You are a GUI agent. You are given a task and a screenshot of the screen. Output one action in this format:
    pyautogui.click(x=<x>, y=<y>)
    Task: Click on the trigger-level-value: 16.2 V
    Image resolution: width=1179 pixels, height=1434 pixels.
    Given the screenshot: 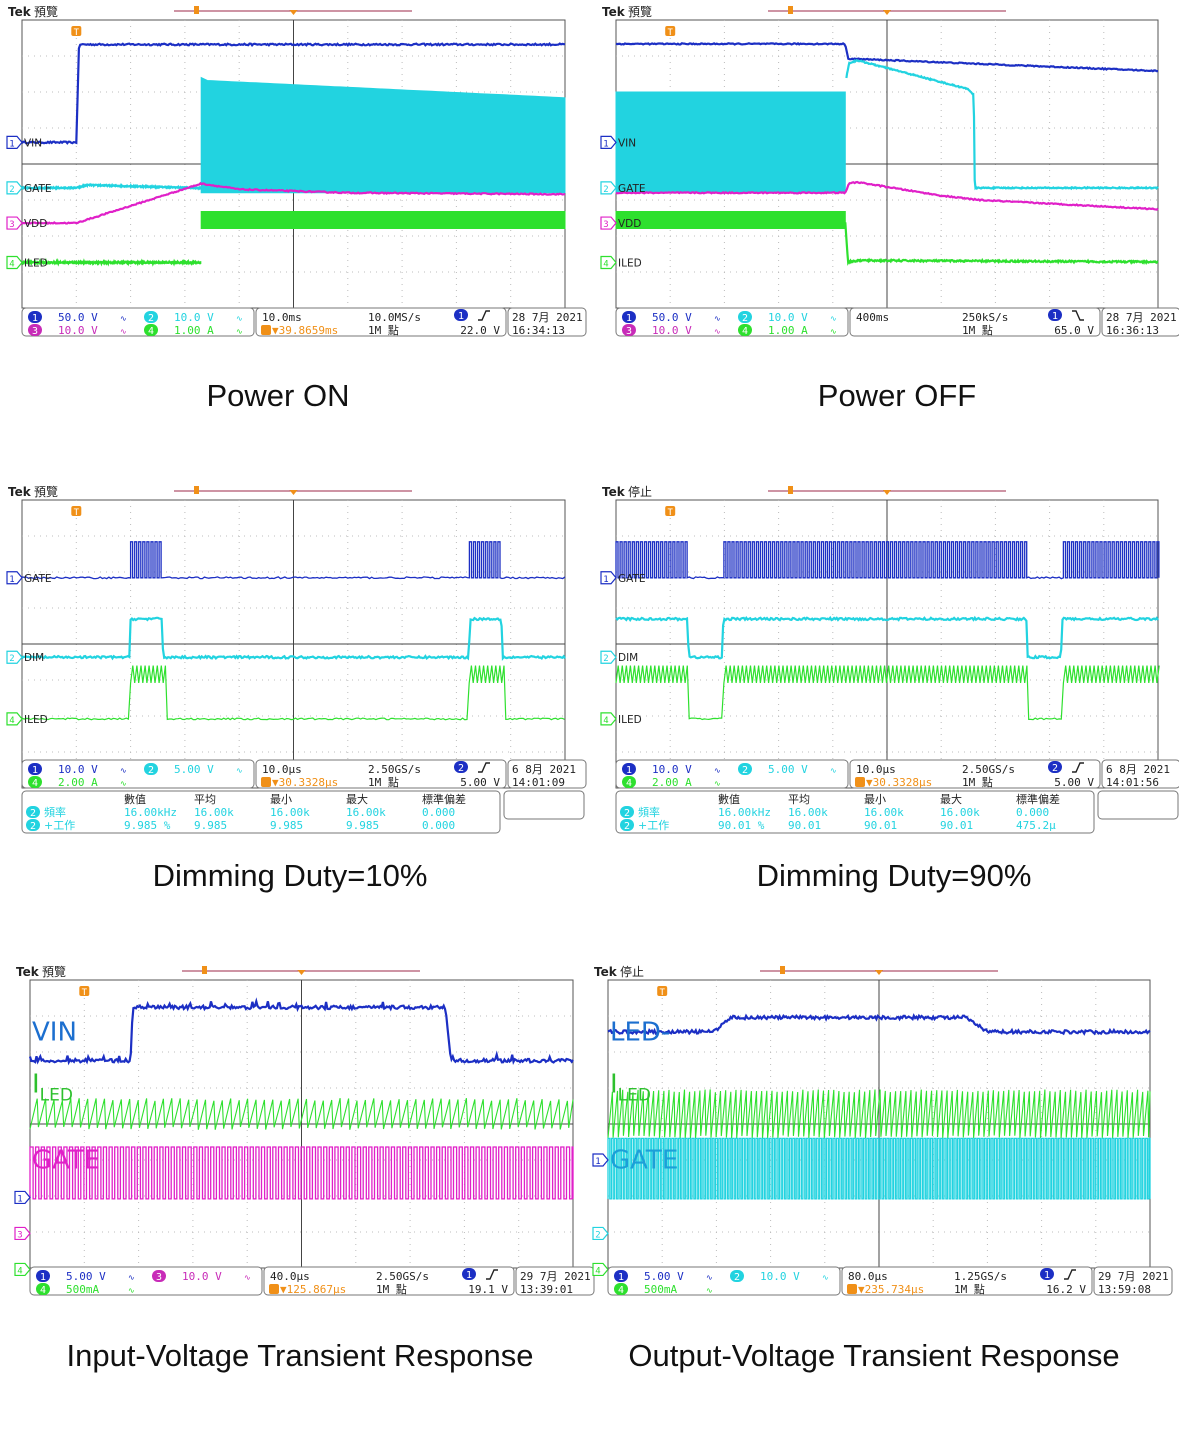 What is the action you would take?
    pyautogui.click(x=1066, y=1289)
    